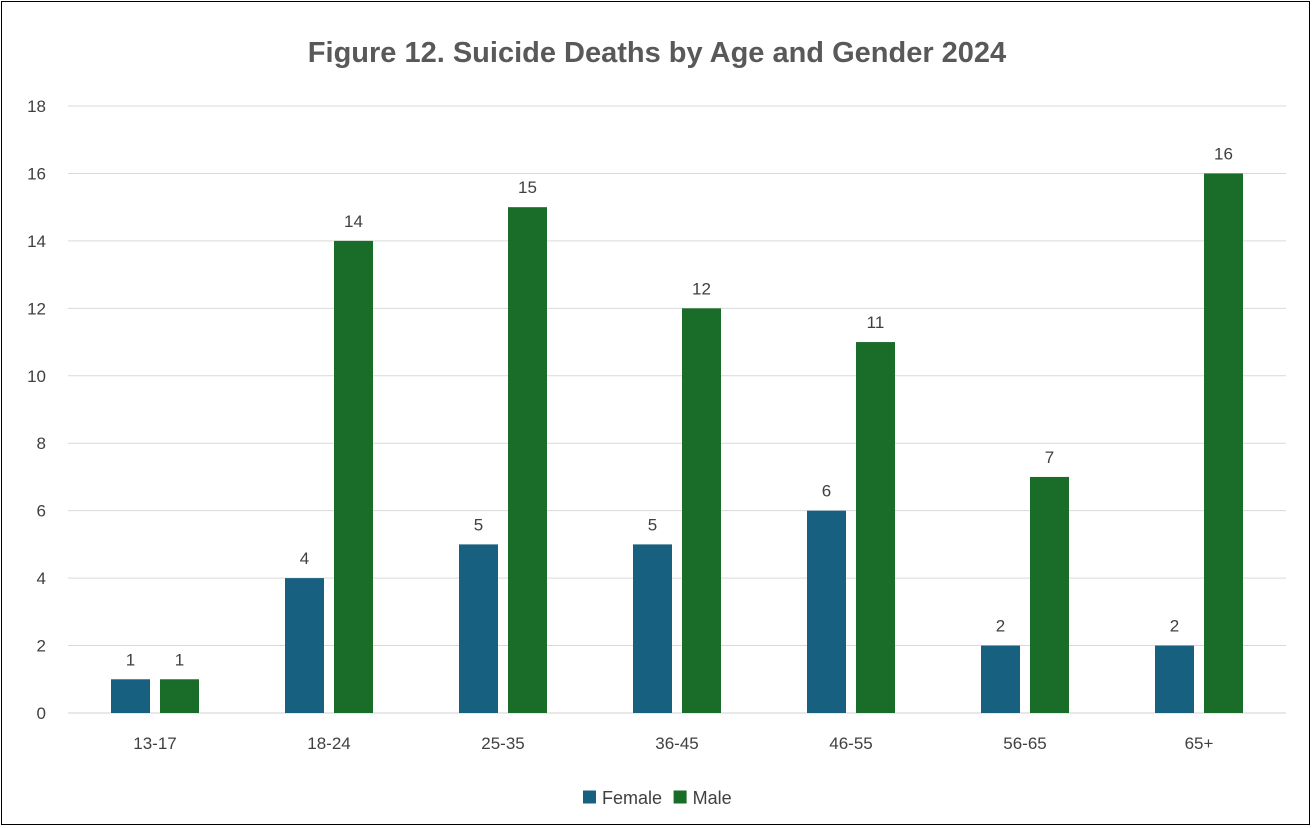 The image size is (1313, 828). Describe the element at coordinates (36, 106) in the screenshot. I see `y-tick-label: 18` at that location.